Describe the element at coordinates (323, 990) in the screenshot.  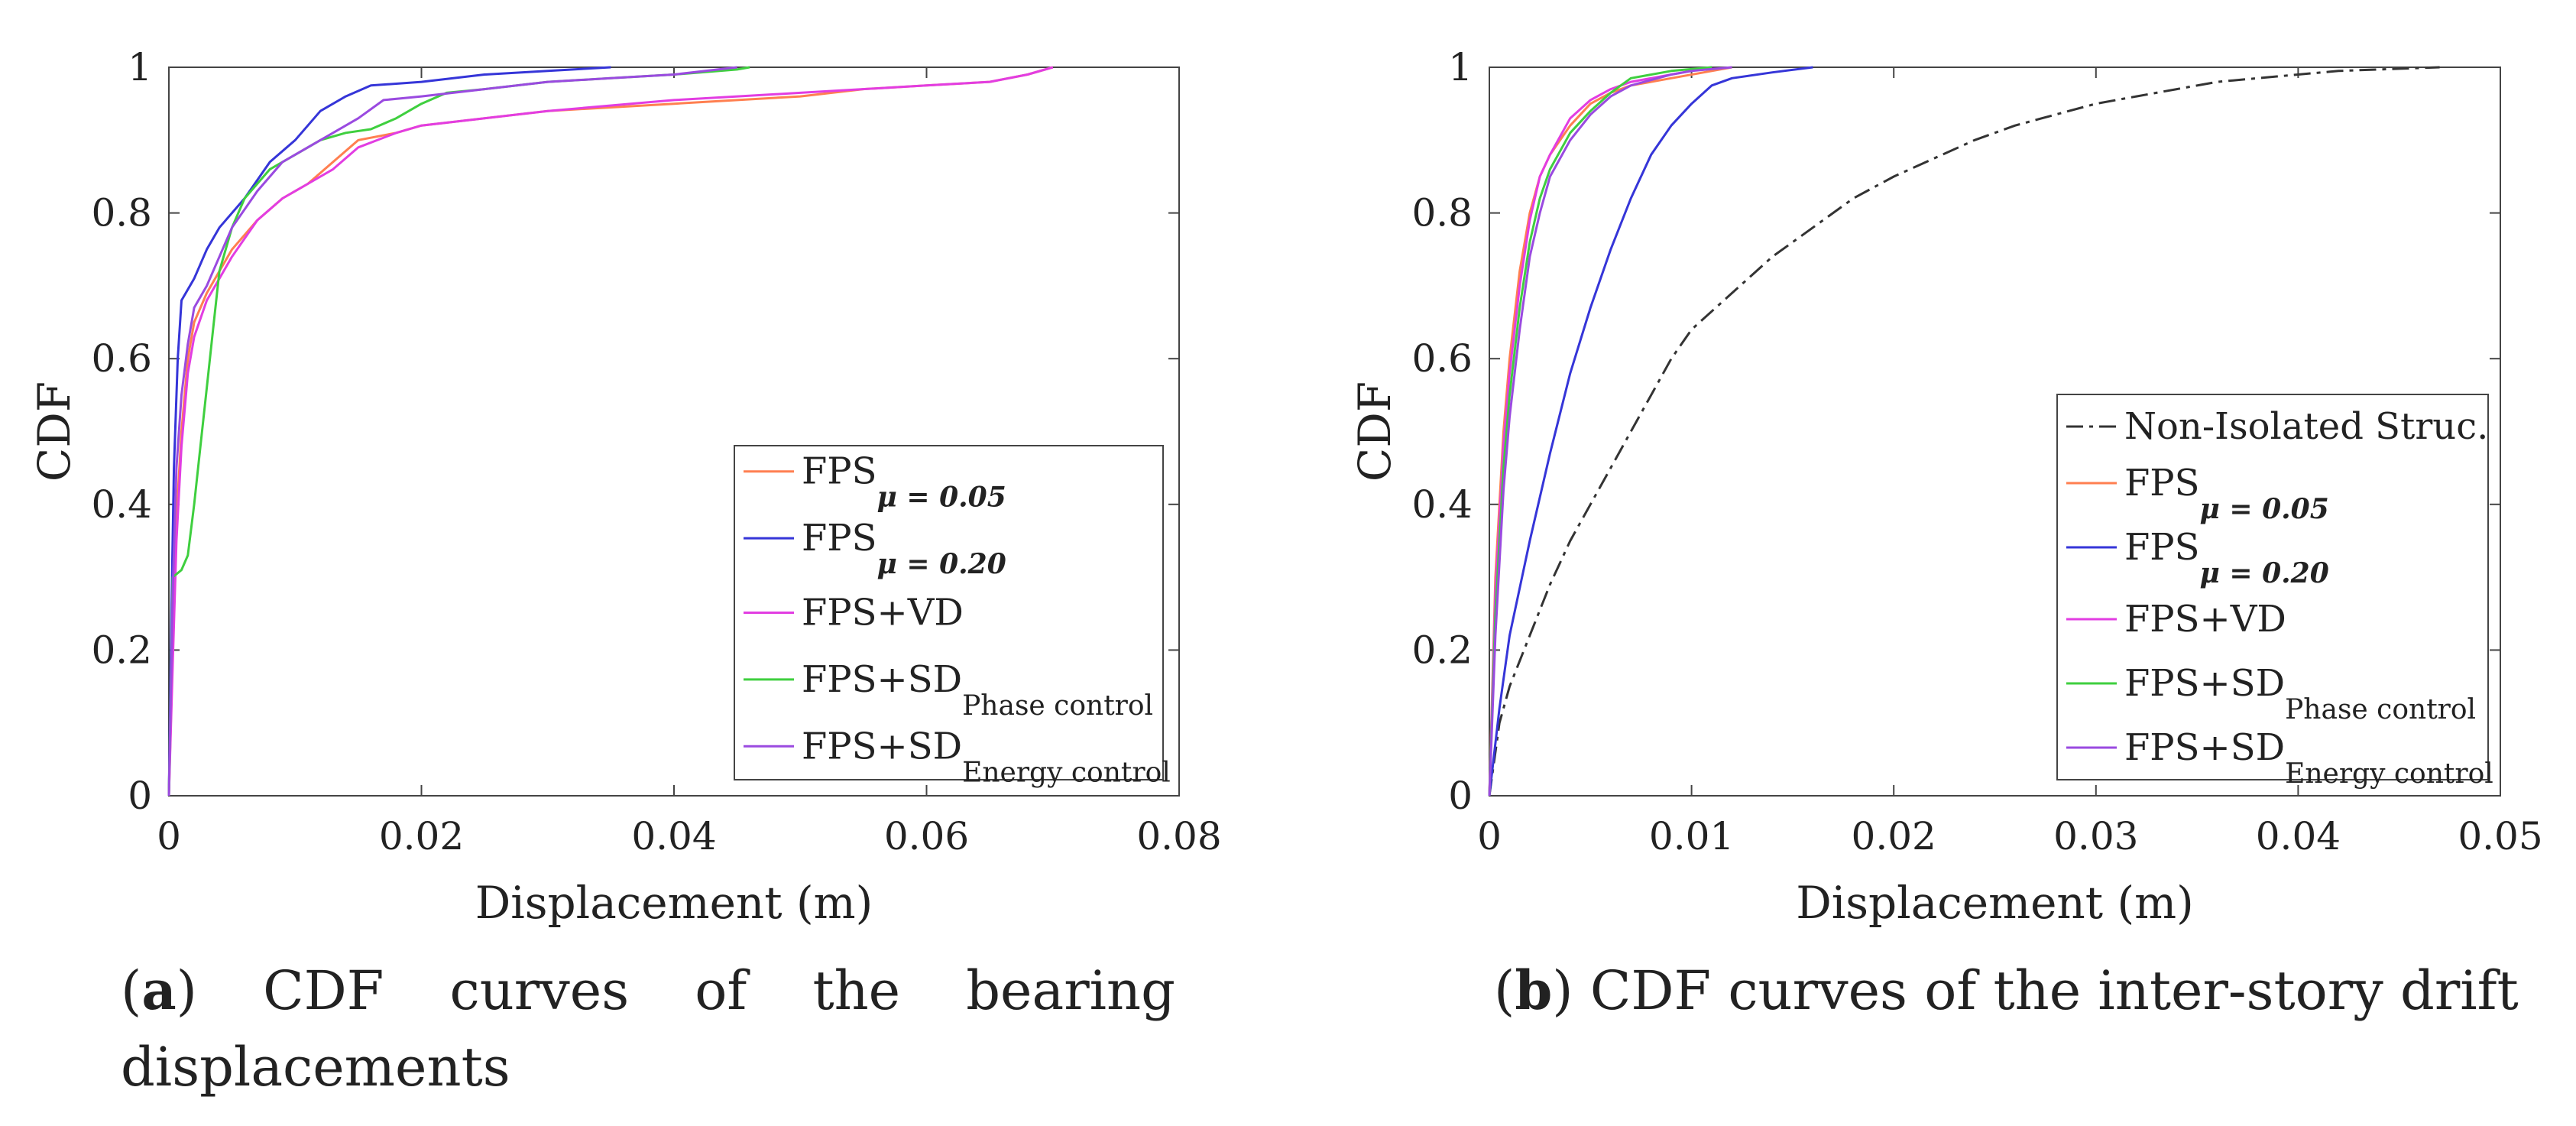
I see `caption-a-word: CDF` at that location.